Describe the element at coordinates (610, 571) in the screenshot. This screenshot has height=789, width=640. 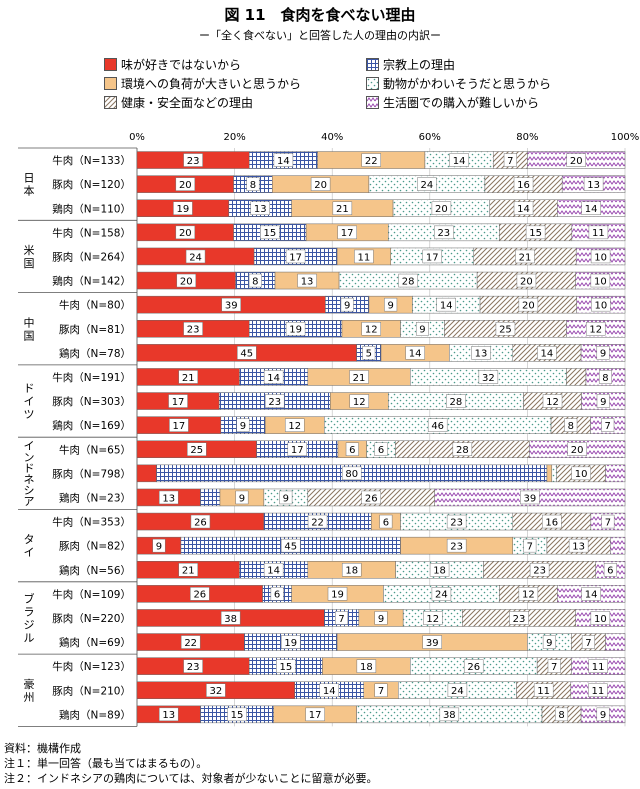
I see `data-label: 6` at that location.